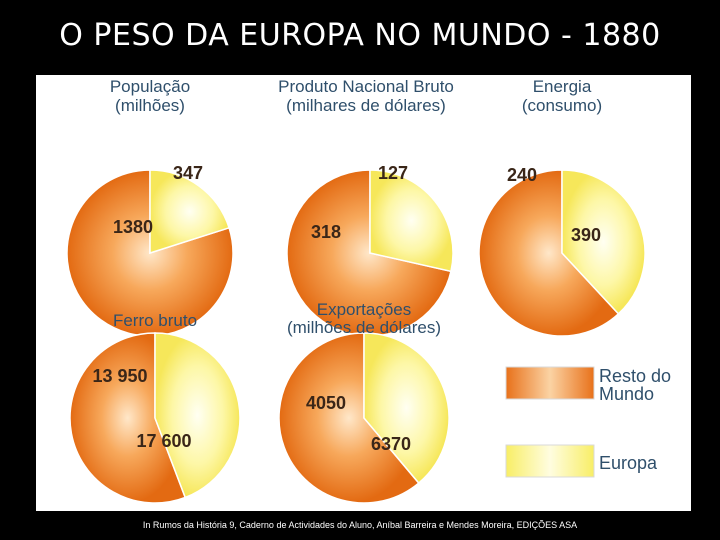  Describe the element at coordinates (360, 35) in the screenshot. I see `slide-title: O PESO DA EUROPA NO MUNDO - 1880` at that location.